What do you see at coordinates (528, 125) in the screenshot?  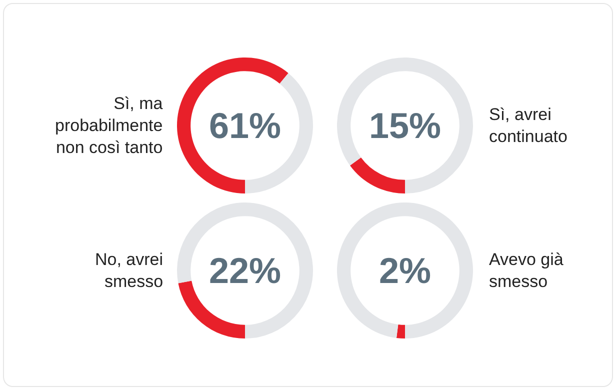 I see `text: Sì, avrei continuato` at bounding box center [528, 125].